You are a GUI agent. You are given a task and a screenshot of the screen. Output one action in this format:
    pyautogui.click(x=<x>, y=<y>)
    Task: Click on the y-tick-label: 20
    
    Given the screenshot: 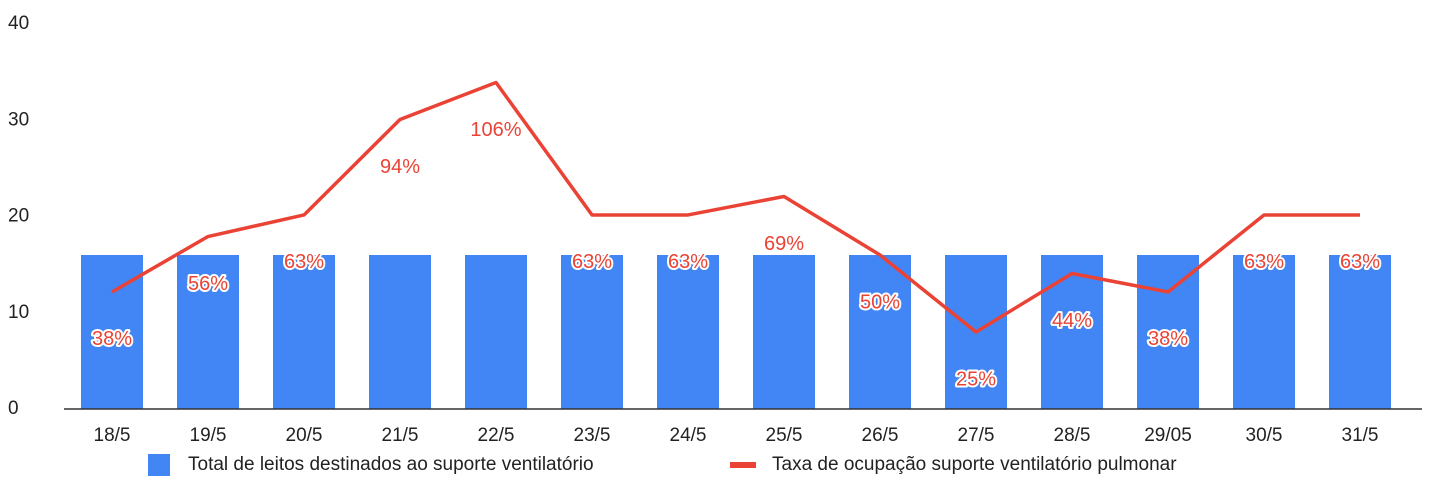 What is the action you would take?
    pyautogui.click(x=18, y=216)
    